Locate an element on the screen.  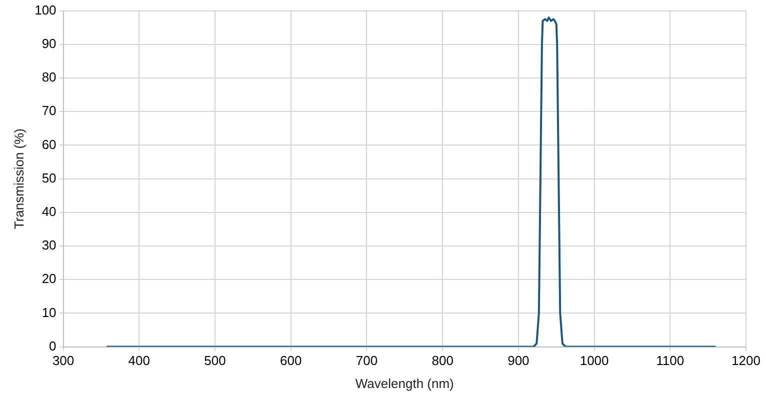
y-tick-label: 80 is located at coordinates (49, 77).